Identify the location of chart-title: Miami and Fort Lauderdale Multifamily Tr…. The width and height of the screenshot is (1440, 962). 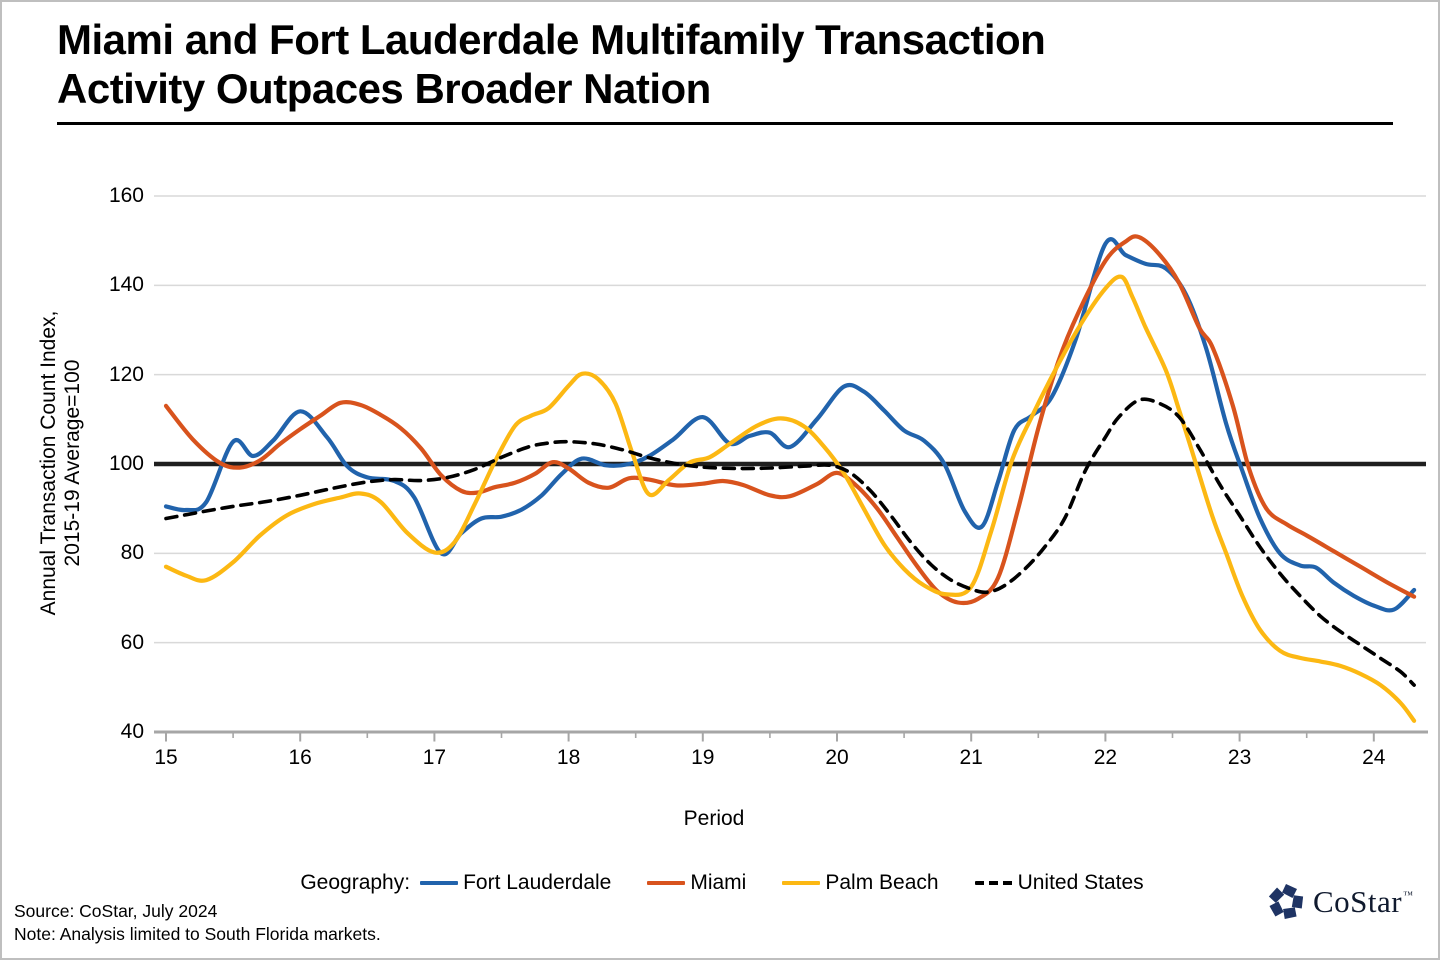
(727, 64).